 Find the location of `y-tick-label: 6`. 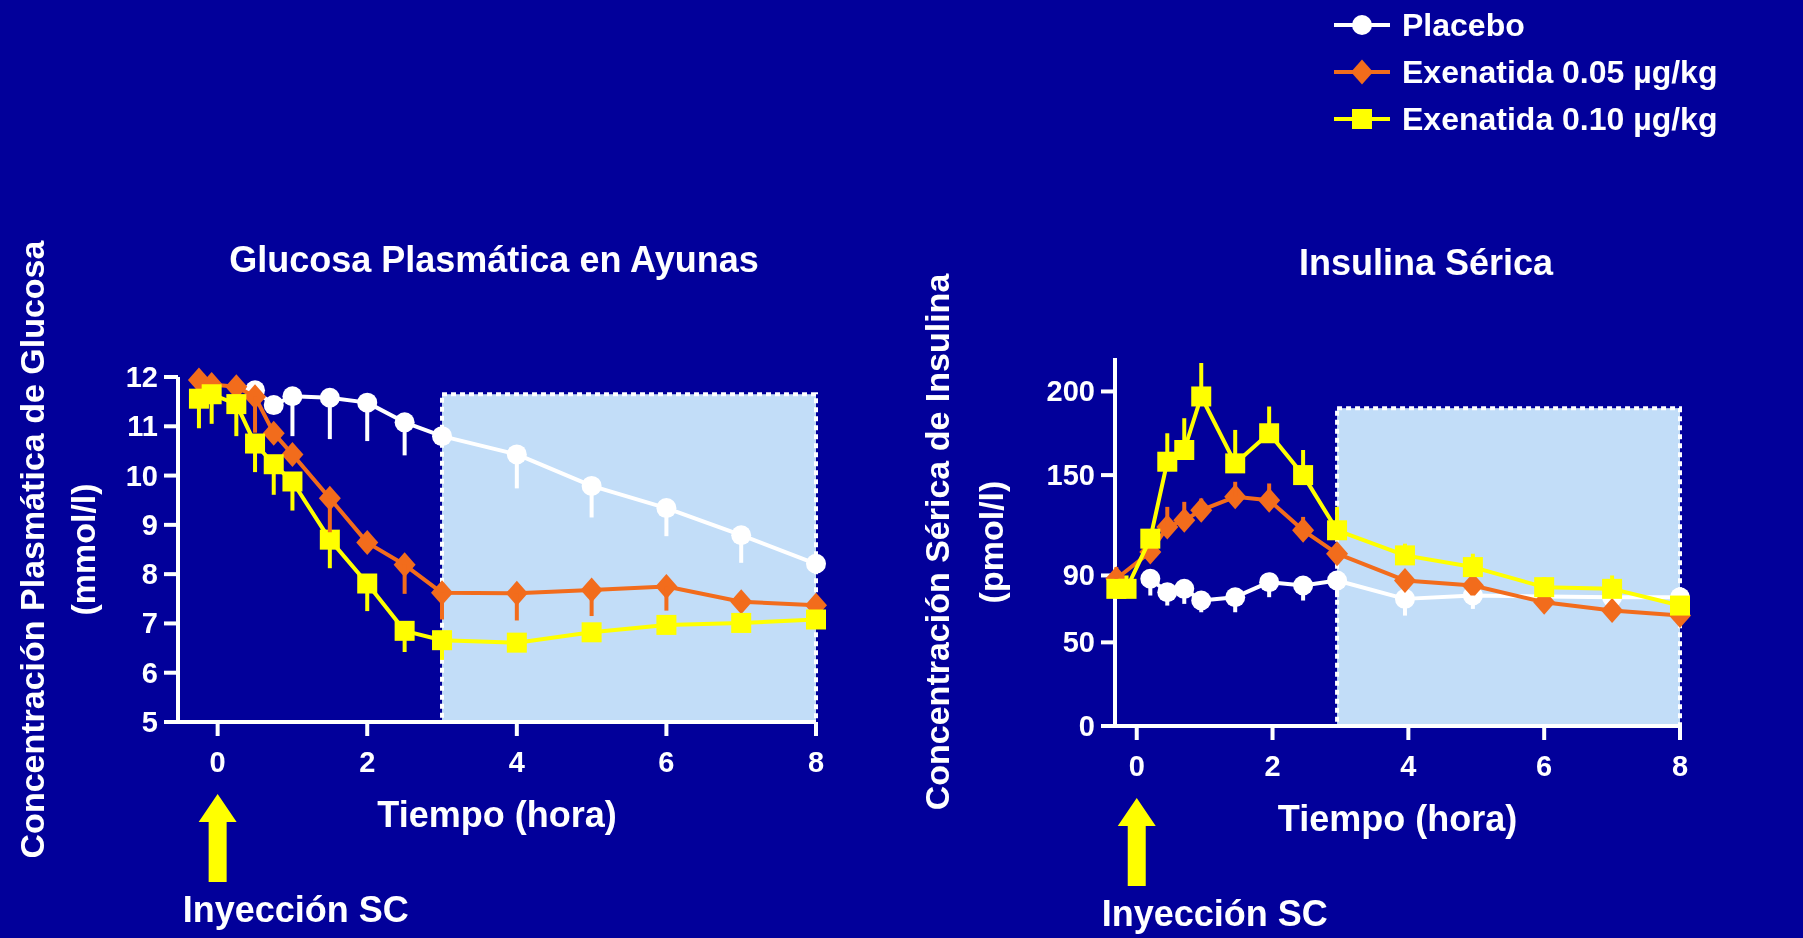

y-tick-label: 6 is located at coordinates (149, 672).